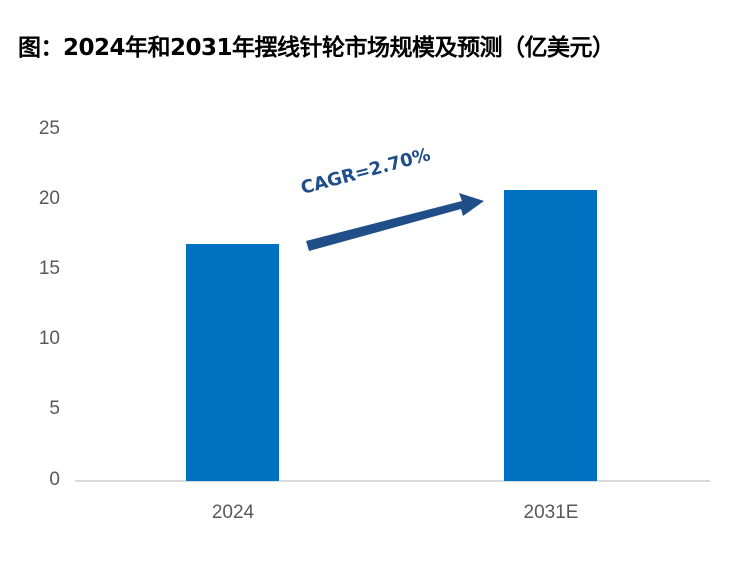 The width and height of the screenshot is (752, 570). What do you see at coordinates (316, 48) in the screenshot?
I see `chart-title: 图：2024年和2031年摆线针轮市场规模及预测（亿美元）` at bounding box center [316, 48].